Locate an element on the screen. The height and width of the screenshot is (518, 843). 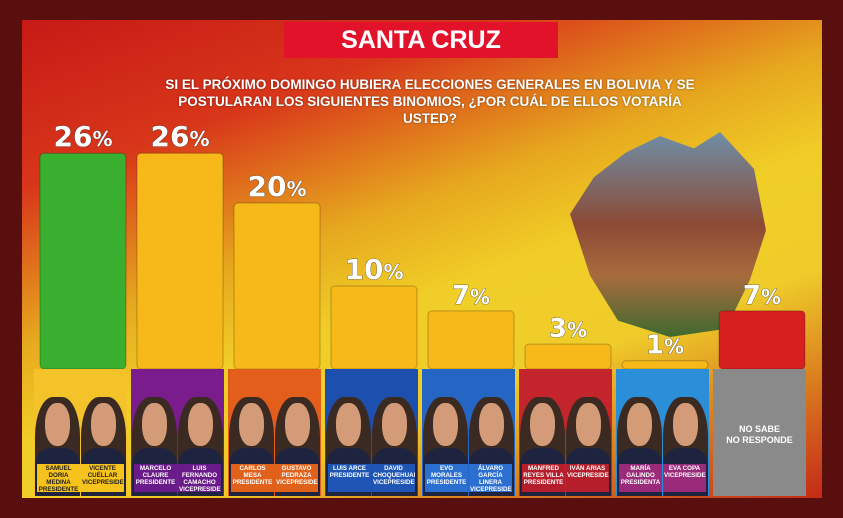
bar-value-label-8: 7% is located at coordinates (762, 296).